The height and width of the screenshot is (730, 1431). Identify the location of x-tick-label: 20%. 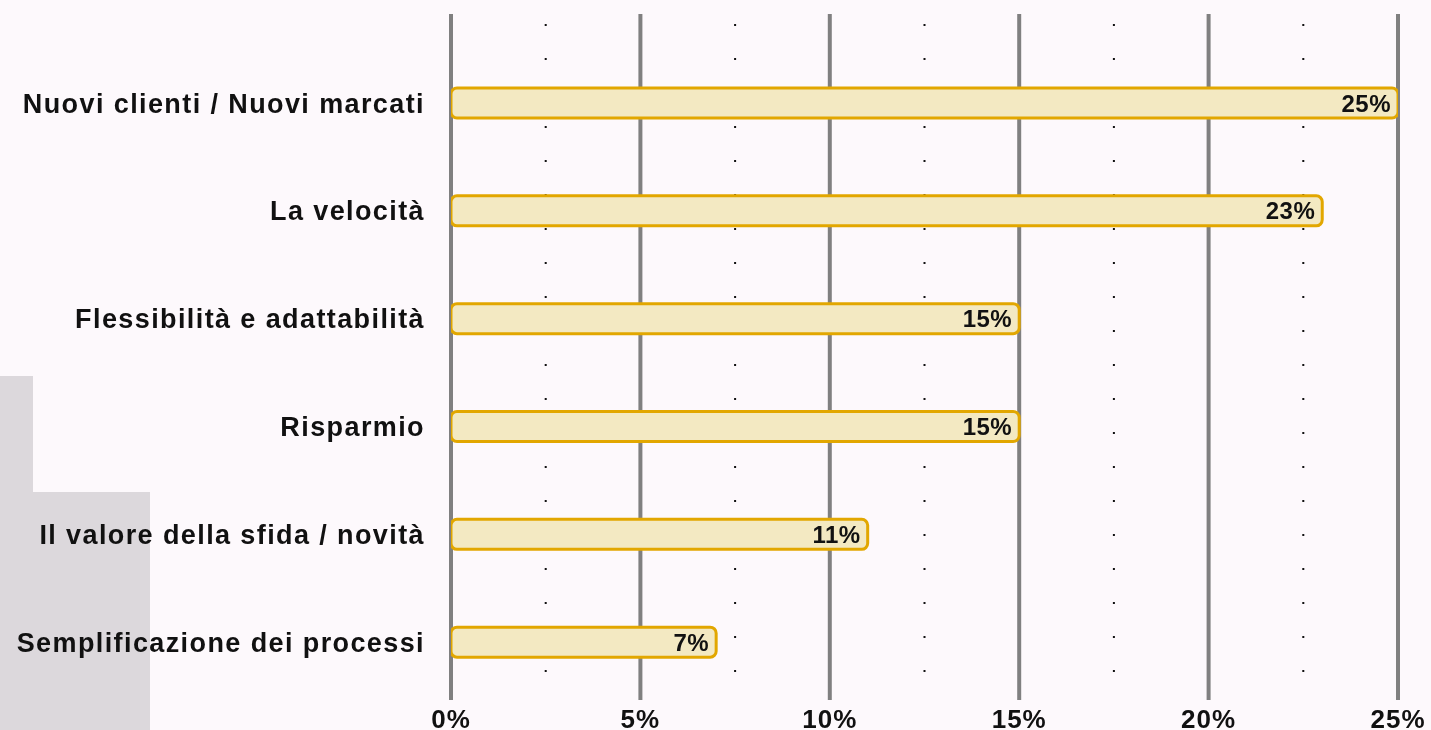
(1209, 717).